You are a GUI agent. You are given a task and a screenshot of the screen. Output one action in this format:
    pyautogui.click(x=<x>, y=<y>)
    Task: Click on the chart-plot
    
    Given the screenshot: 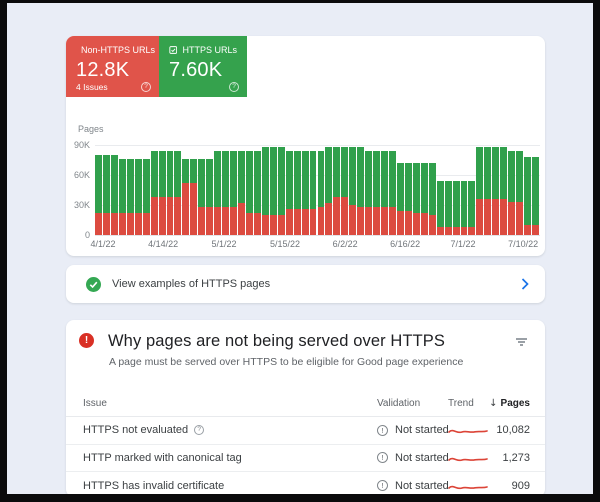 What is the action you would take?
    pyautogui.click(x=317, y=190)
    